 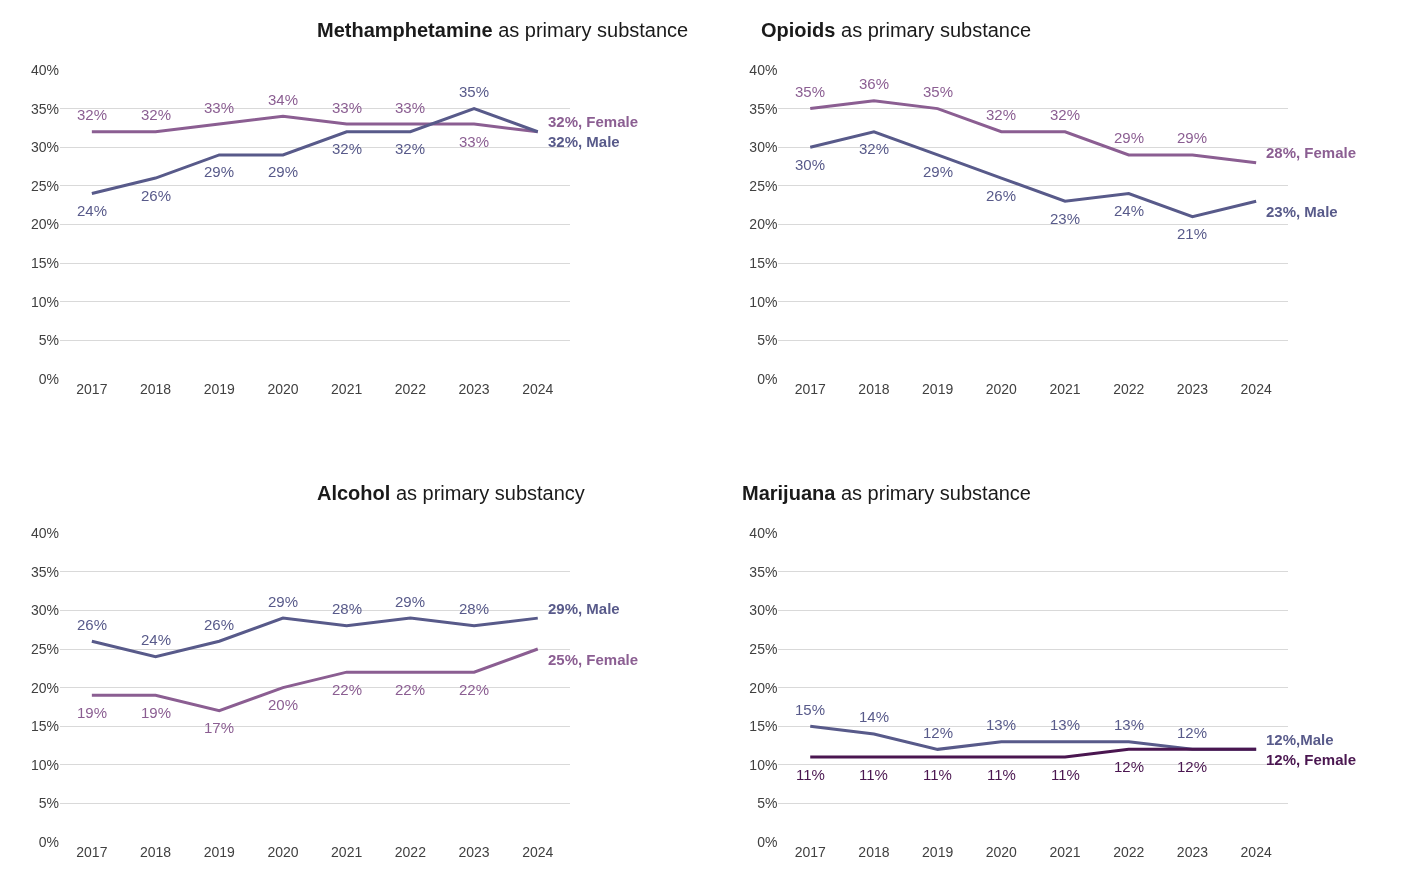 What do you see at coordinates (1300, 739) in the screenshot?
I see `data-label: 12%,Male` at bounding box center [1300, 739].